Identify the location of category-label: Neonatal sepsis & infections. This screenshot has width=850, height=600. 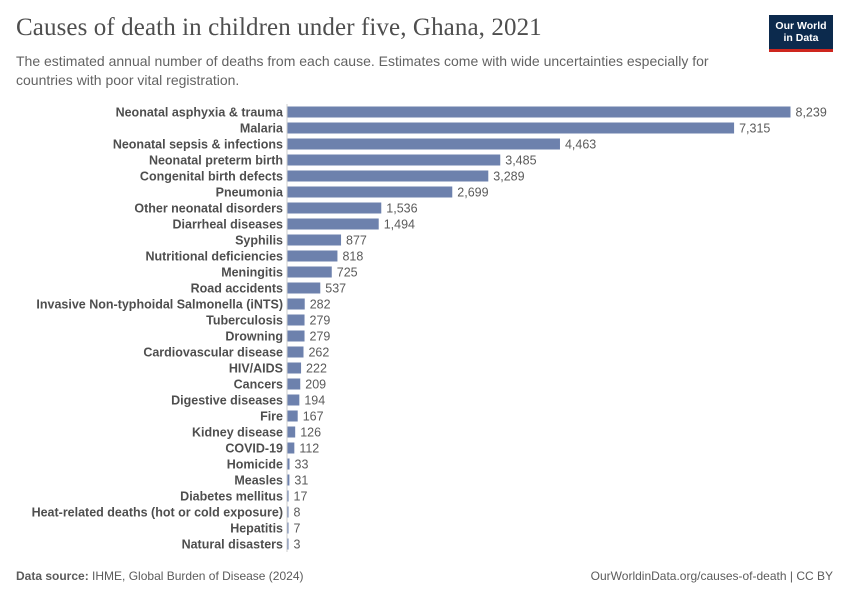
(198, 145).